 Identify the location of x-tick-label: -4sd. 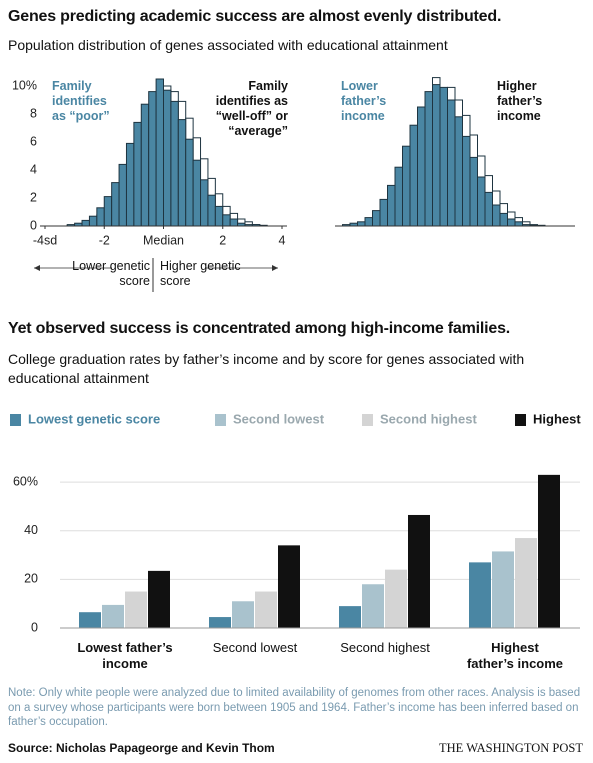
(45, 240).